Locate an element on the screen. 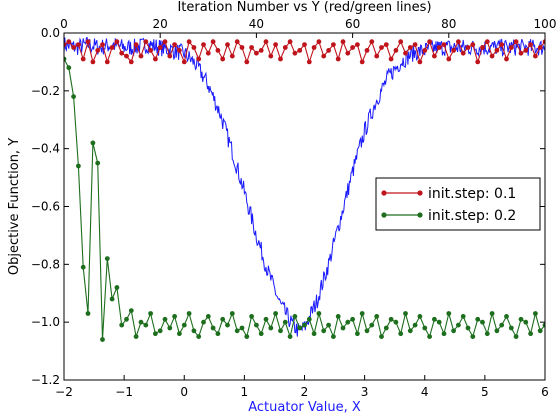 This screenshot has height=414, width=558. x-tick-label: −1 is located at coordinates (124, 392).